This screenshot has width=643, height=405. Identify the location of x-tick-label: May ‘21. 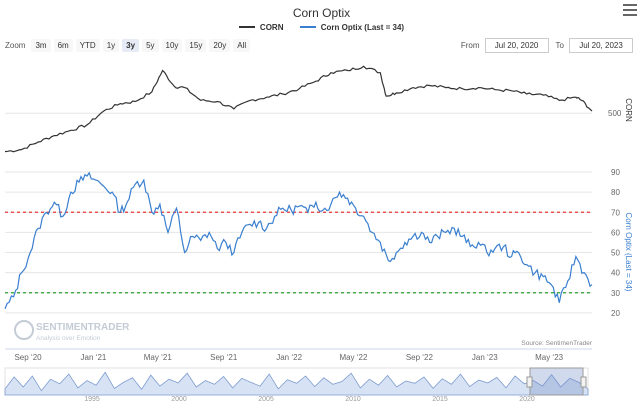
(158, 357).